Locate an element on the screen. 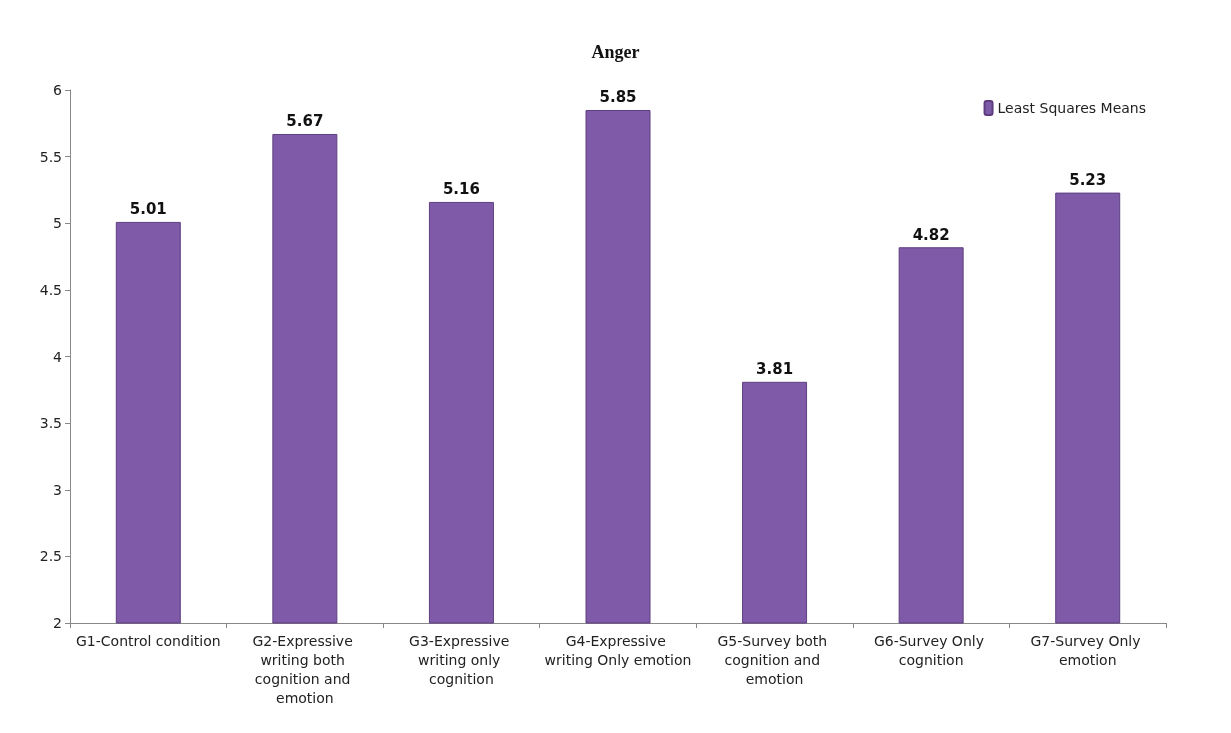 The image size is (1231, 733). data-label: 5.85 is located at coordinates (618, 97).